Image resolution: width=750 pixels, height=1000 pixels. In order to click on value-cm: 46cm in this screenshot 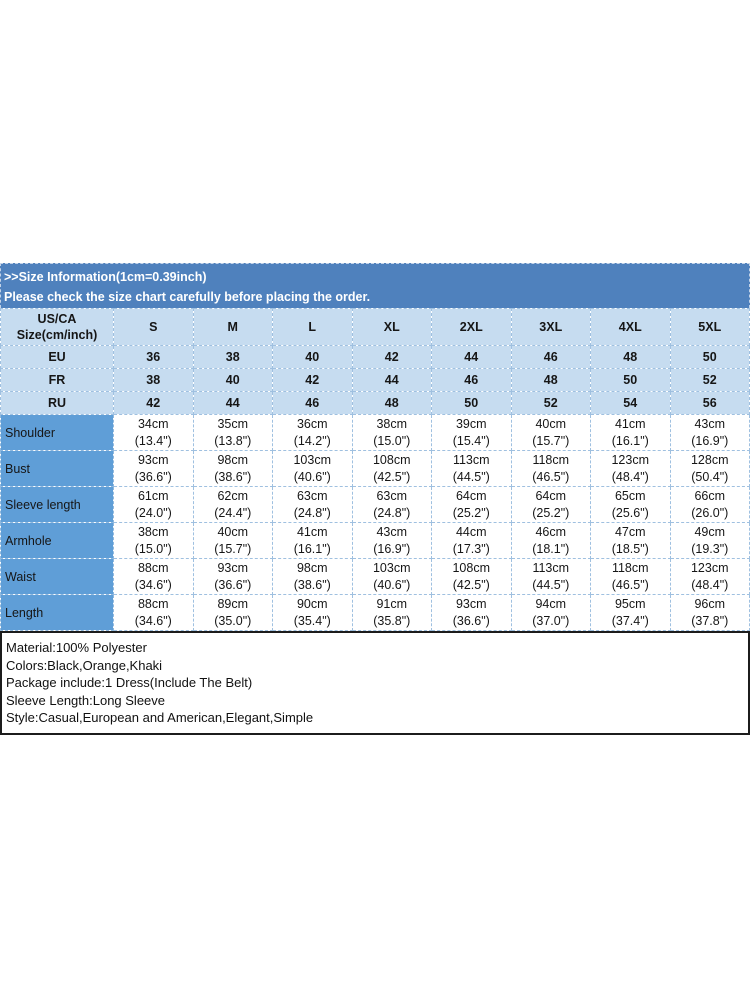, I will do `click(551, 532)`.